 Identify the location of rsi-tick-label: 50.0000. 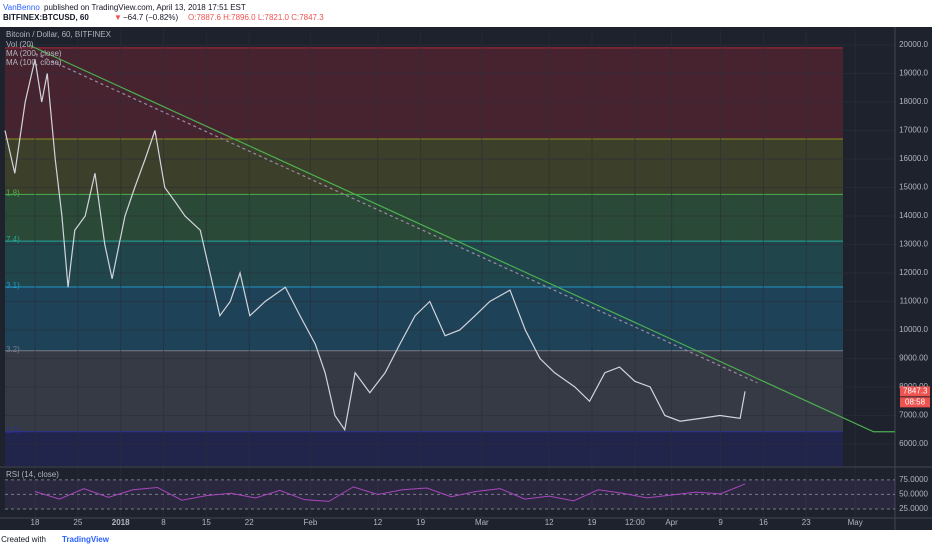
(913, 494).